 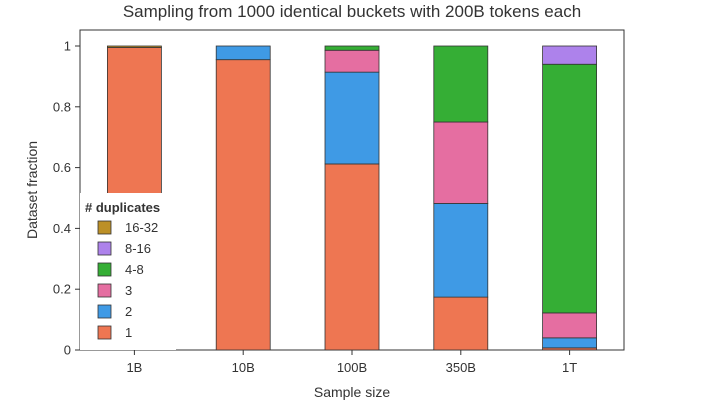 I want to click on x-tick-label: 10B, so click(x=243, y=367).